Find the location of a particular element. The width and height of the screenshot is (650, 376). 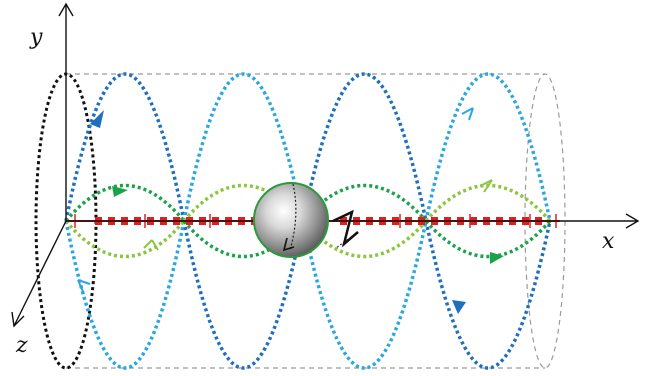

x-axis-arrow-icon is located at coordinates (632, 221).